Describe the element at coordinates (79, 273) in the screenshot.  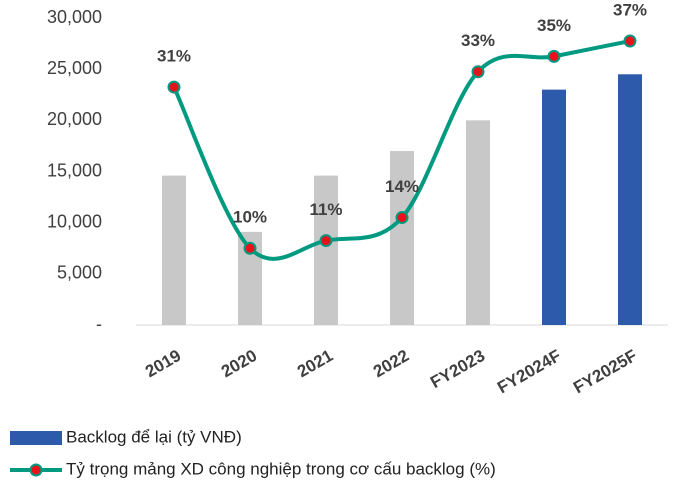
I see `y-tick-label: 5,000` at that location.